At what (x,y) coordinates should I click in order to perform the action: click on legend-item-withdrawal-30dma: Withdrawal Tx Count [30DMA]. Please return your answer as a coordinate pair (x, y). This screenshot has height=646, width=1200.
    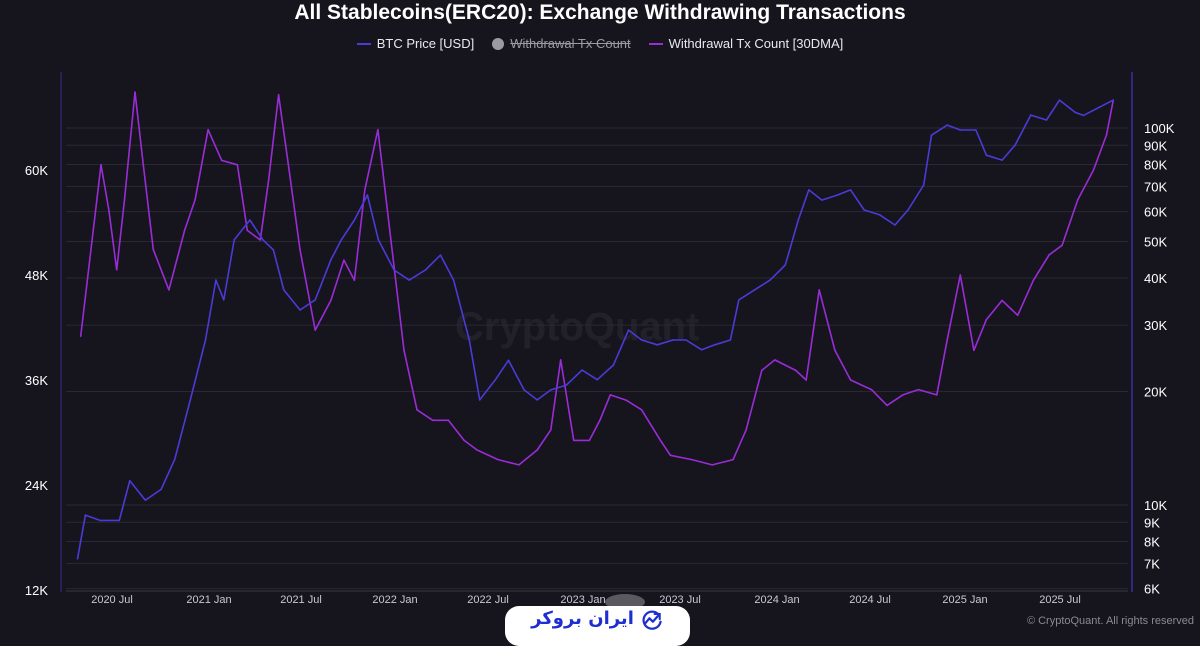
    Looking at the image, I should click on (746, 43).